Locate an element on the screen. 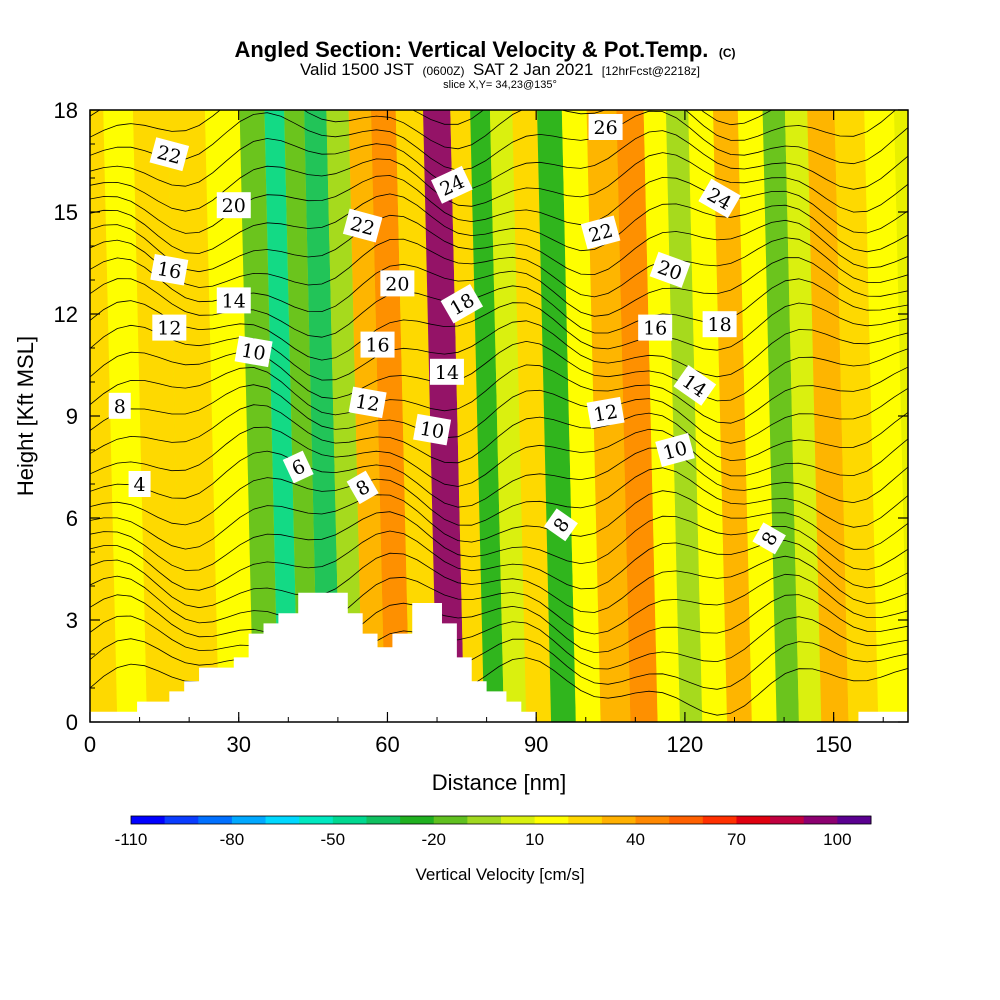 Image resolution: width=1000 pixels, height=1000 pixels. utc-time-label: (0600Z) is located at coordinates (443, 71).